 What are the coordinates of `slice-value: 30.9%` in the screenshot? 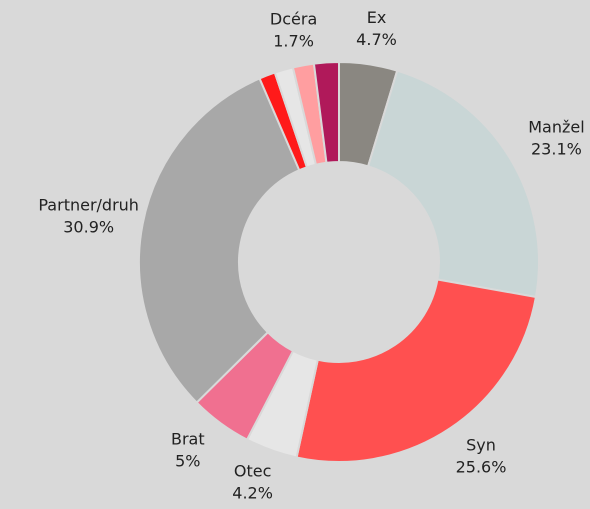 It's located at (88, 227).